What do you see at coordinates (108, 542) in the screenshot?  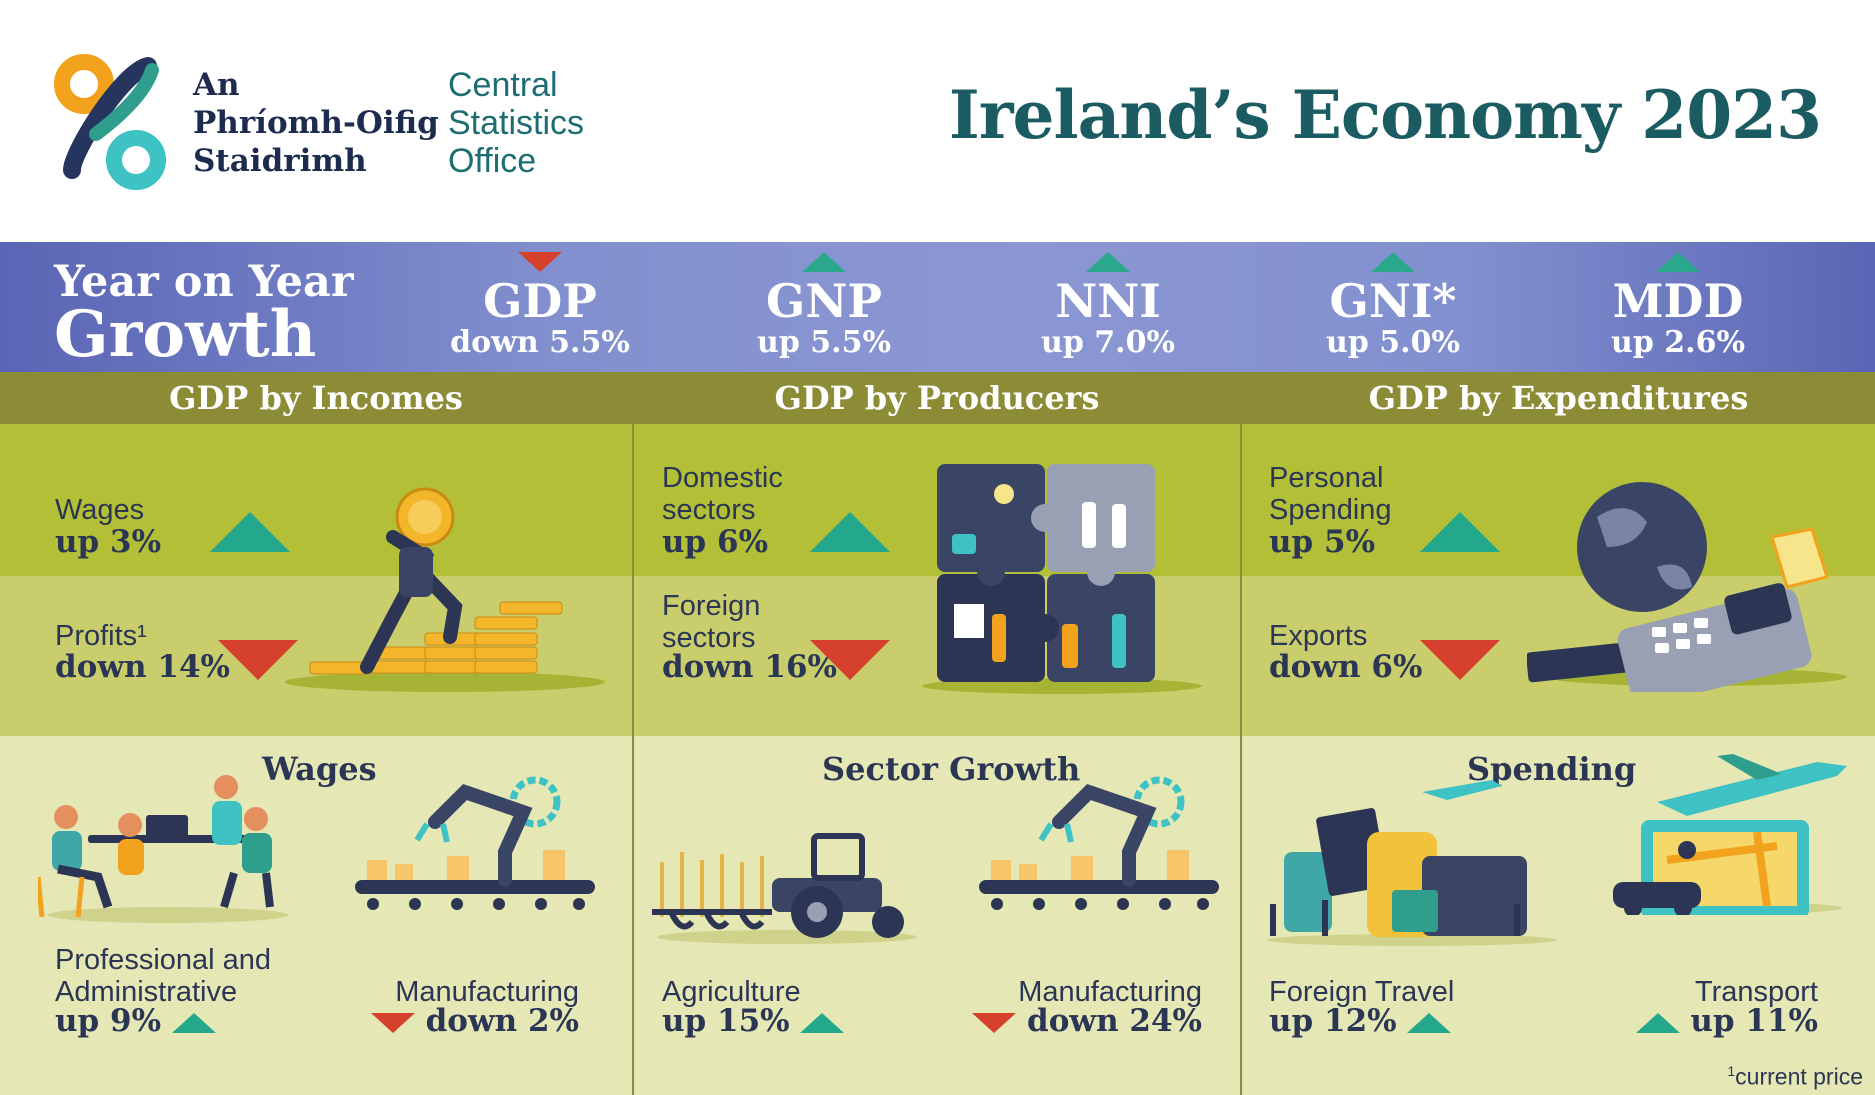 I see `wages-value: up 3%` at bounding box center [108, 542].